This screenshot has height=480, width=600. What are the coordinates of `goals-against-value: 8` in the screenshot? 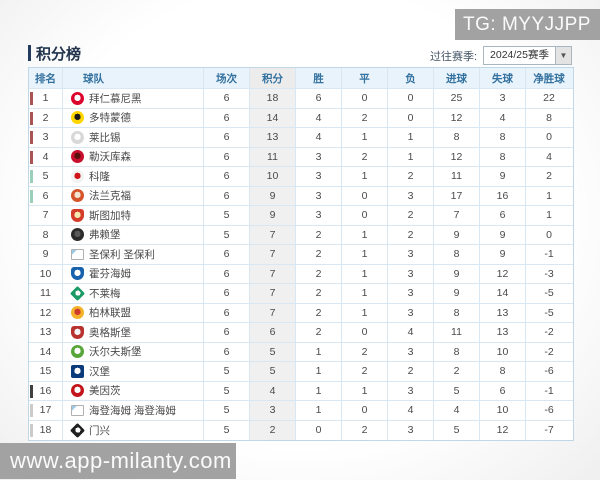 It's located at (503, 137).